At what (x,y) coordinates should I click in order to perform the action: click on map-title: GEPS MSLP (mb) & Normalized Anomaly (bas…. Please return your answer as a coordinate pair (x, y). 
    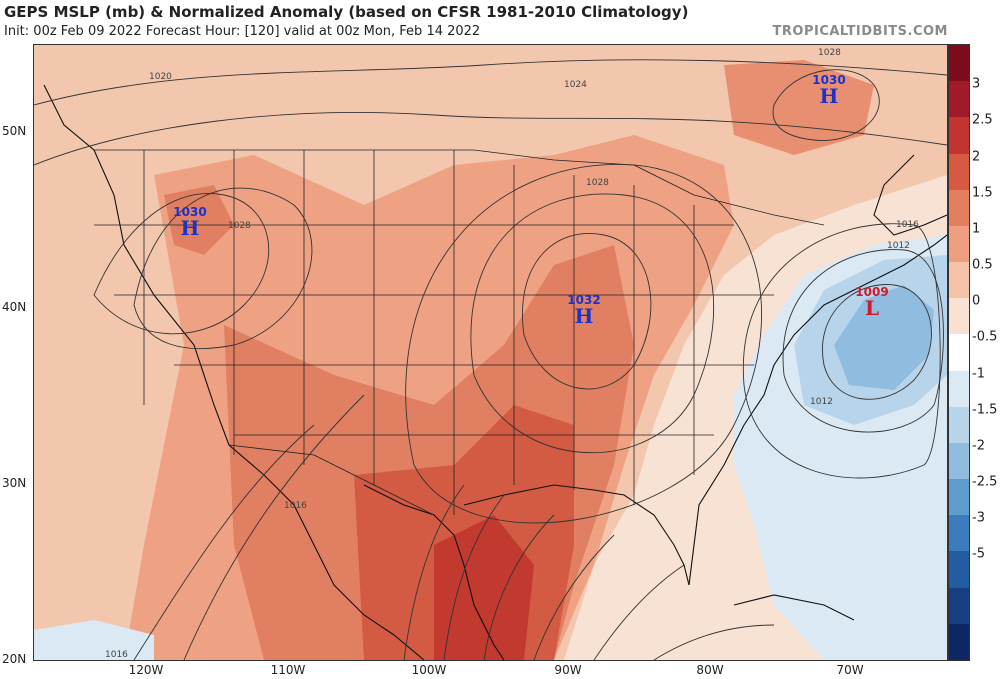
    Looking at the image, I should click on (346, 12).